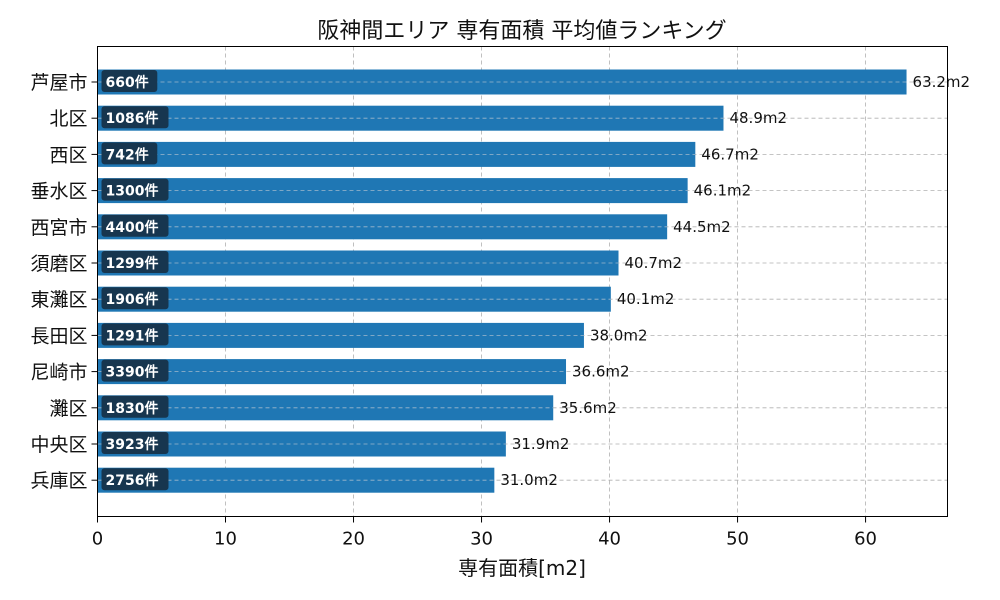 Image resolution: width=1000 pixels, height=600 pixels. What do you see at coordinates (601, 372) in the screenshot?
I see `value-label: 36.6m2` at bounding box center [601, 372].